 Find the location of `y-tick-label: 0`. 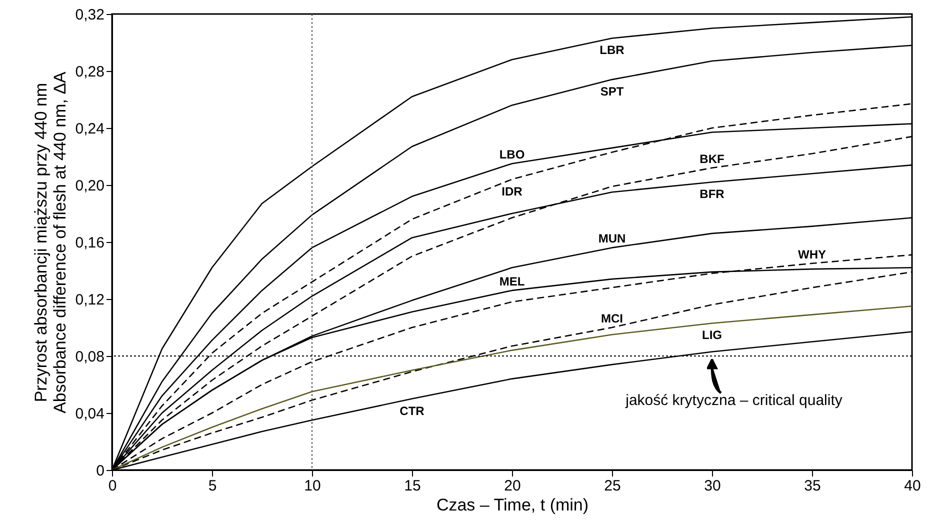

y-tick-label: 0 is located at coordinates (100, 471).